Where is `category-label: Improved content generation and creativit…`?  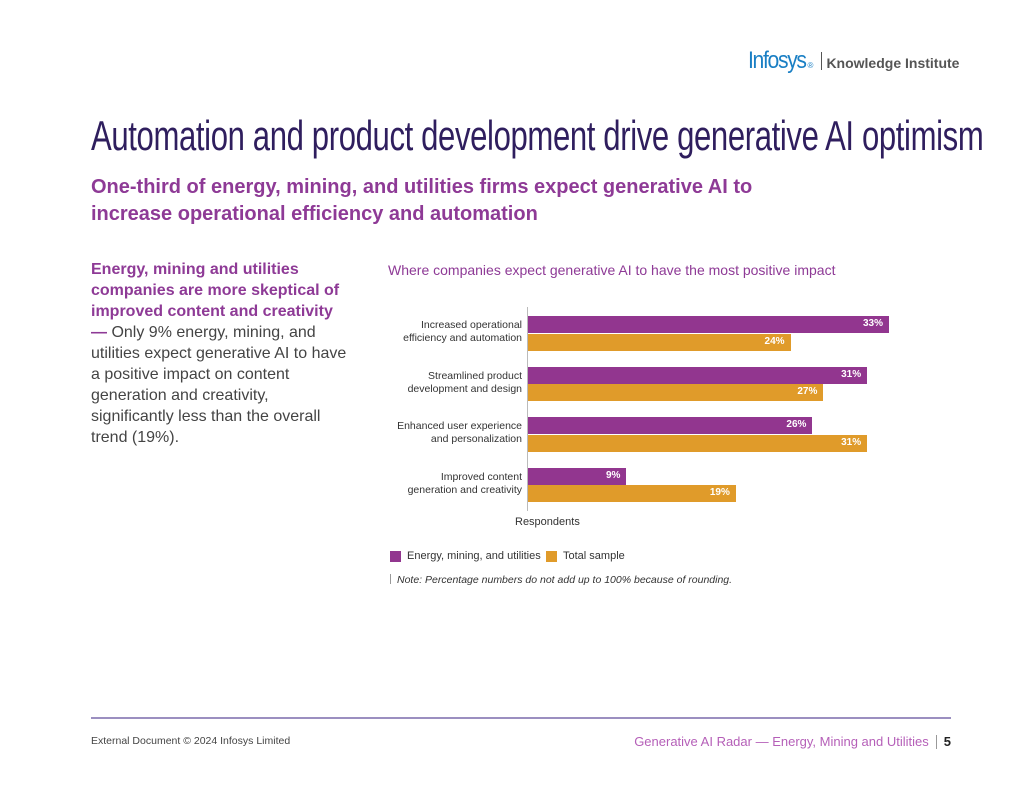
category-label: Improved content generation and creativit… is located at coordinates (465, 484).